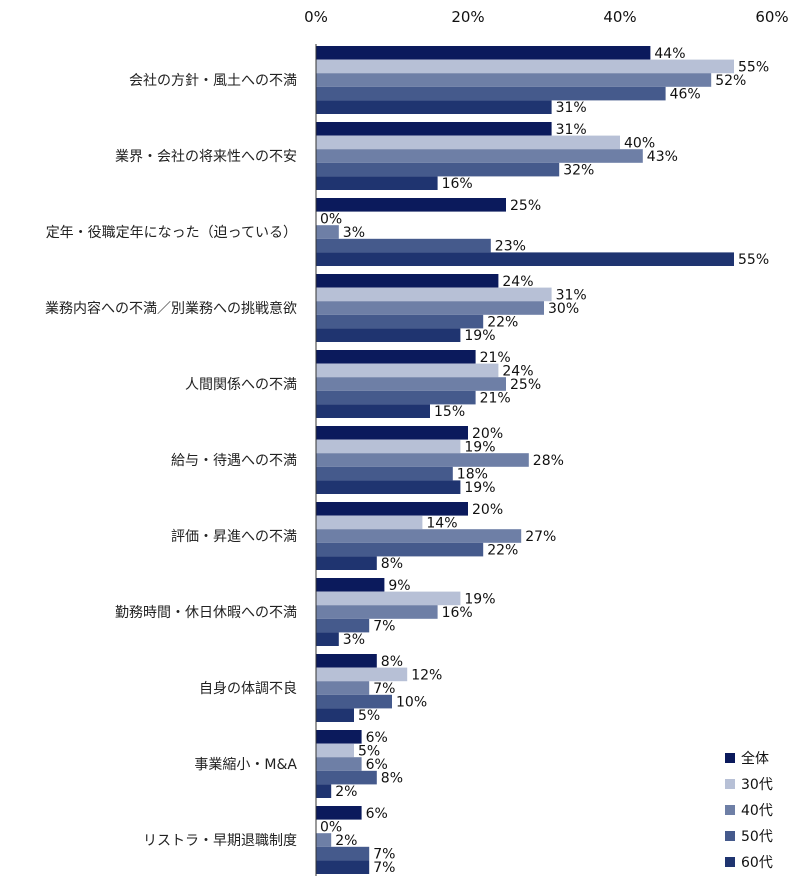 This screenshot has width=800, height=893. I want to click on legend-label: 30代, so click(757, 785).